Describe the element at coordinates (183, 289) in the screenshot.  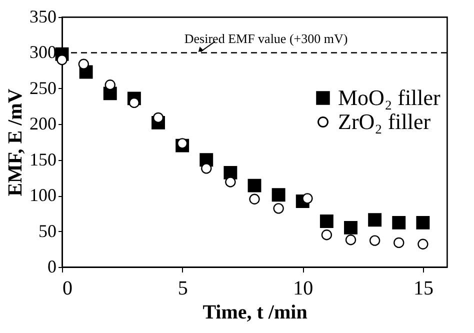
I see `x-tick-label: 5` at that location.